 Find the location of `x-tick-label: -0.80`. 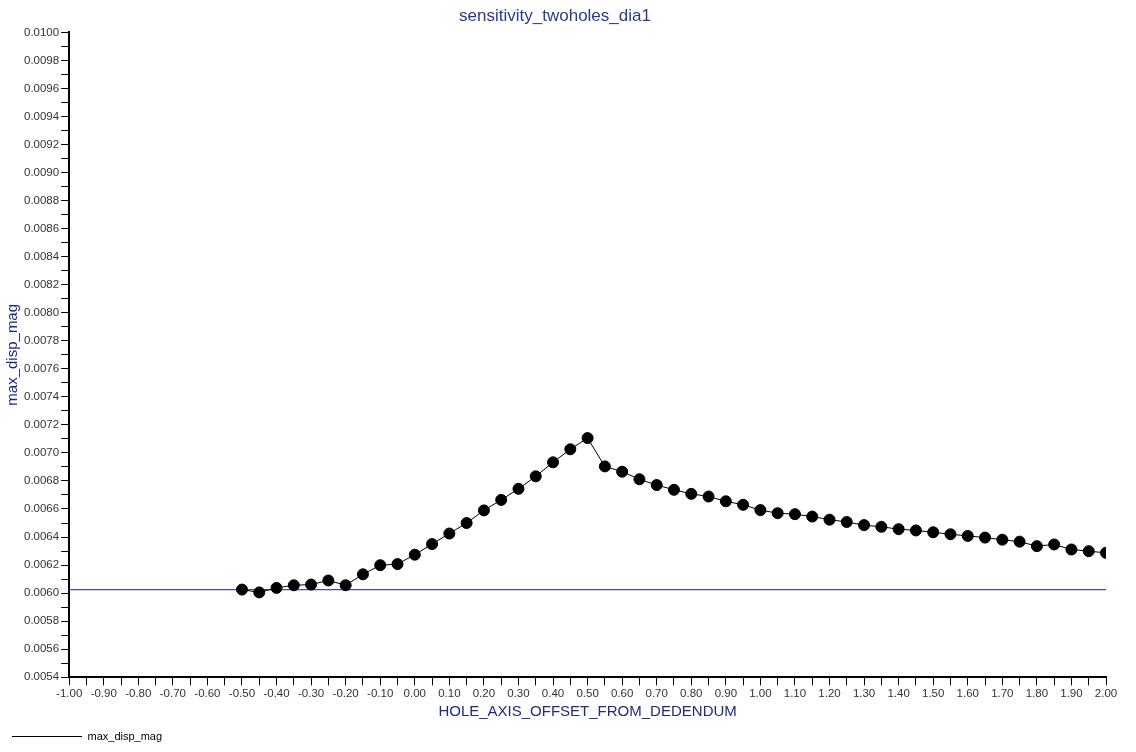

x-tick-label: -0.80 is located at coordinates (138, 693).